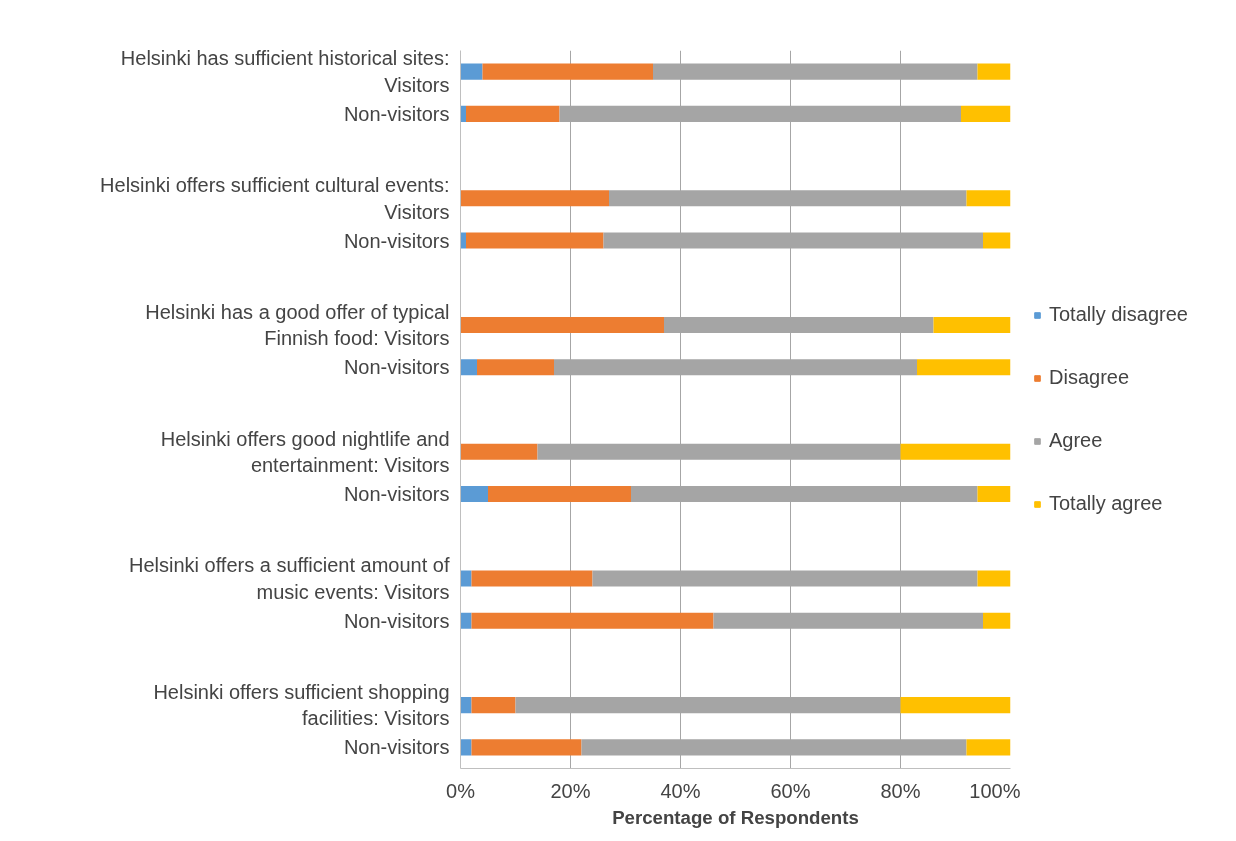 The width and height of the screenshot is (1236, 841). What do you see at coordinates (1118, 314) in the screenshot?
I see `legend-label: Totally disagree` at bounding box center [1118, 314].